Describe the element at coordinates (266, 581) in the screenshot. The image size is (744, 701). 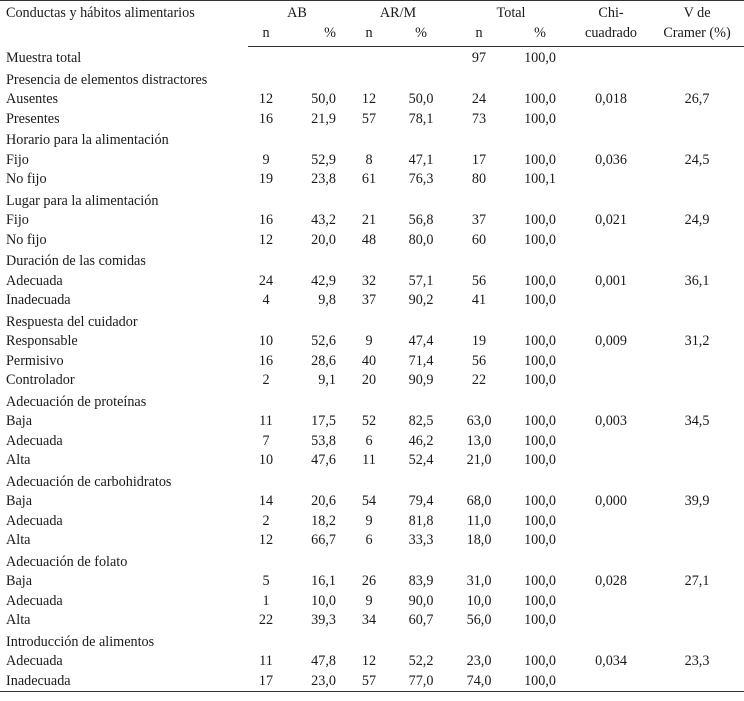
I see `cell-ab-n: 5` at that location.